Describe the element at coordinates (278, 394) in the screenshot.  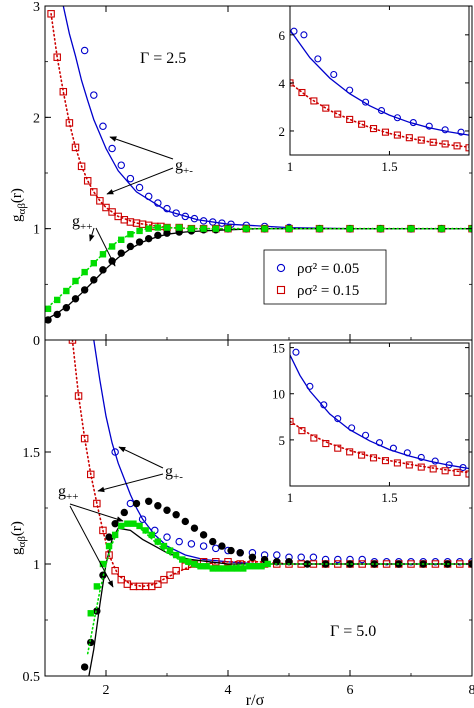
I see `y-tick-label: 10` at that location.